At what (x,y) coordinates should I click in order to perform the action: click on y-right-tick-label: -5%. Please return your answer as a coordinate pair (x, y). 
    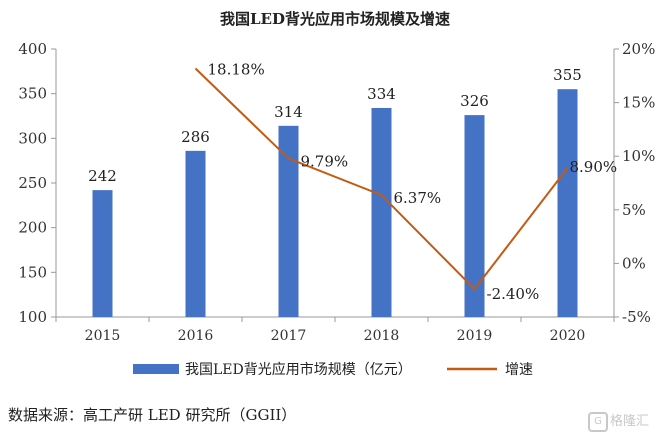
    Looking at the image, I should click on (636, 317).